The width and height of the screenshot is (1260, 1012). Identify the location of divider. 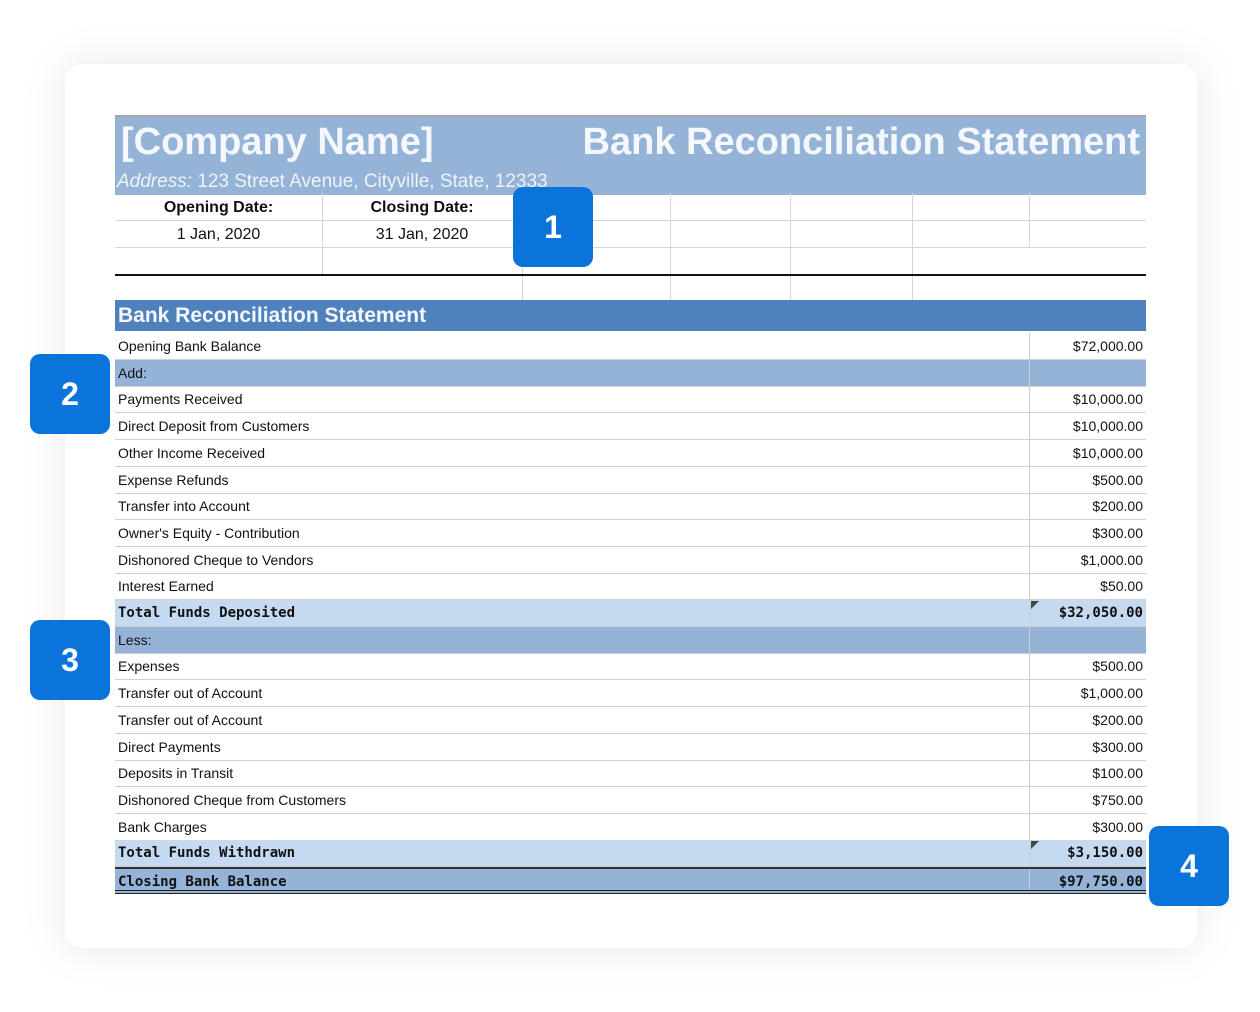
(630, 275).